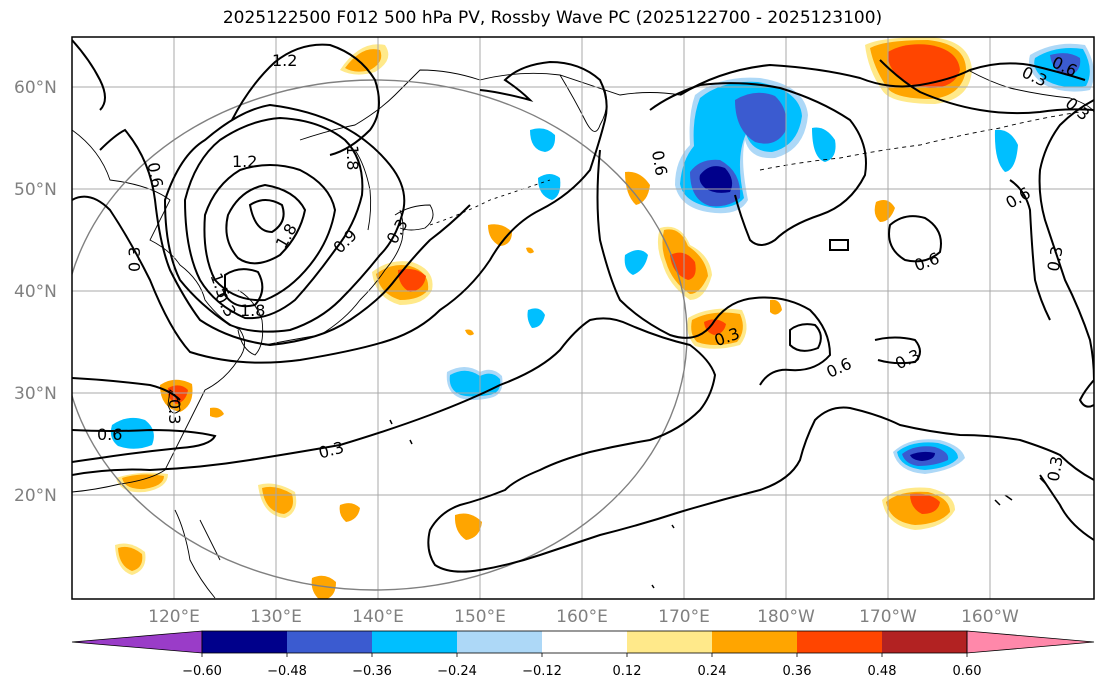  I want to click on lon-label-130e: 130°E, so click(276, 617).